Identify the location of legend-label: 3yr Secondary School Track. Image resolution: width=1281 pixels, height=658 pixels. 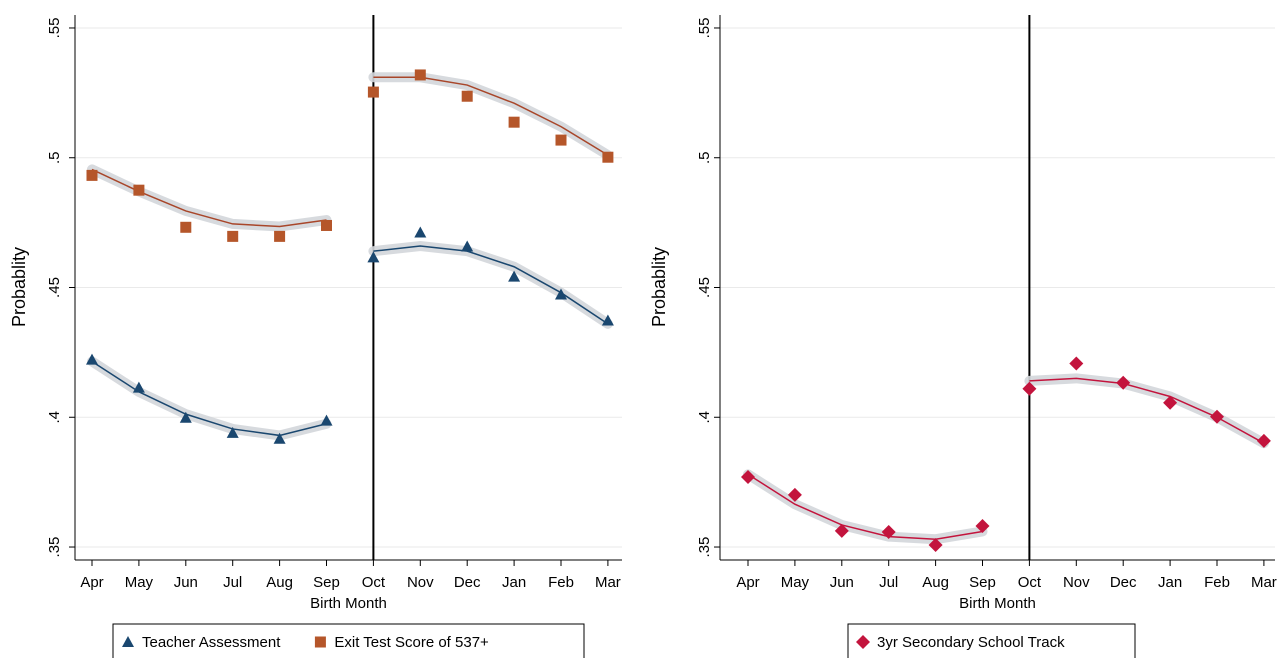
(971, 642).